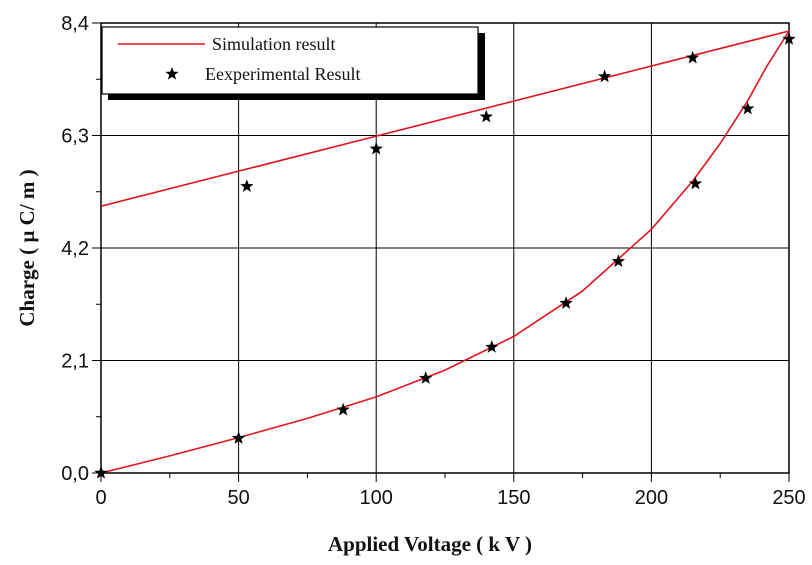  What do you see at coordinates (238, 498) in the screenshot?
I see `x-tick-label: 50` at bounding box center [238, 498].